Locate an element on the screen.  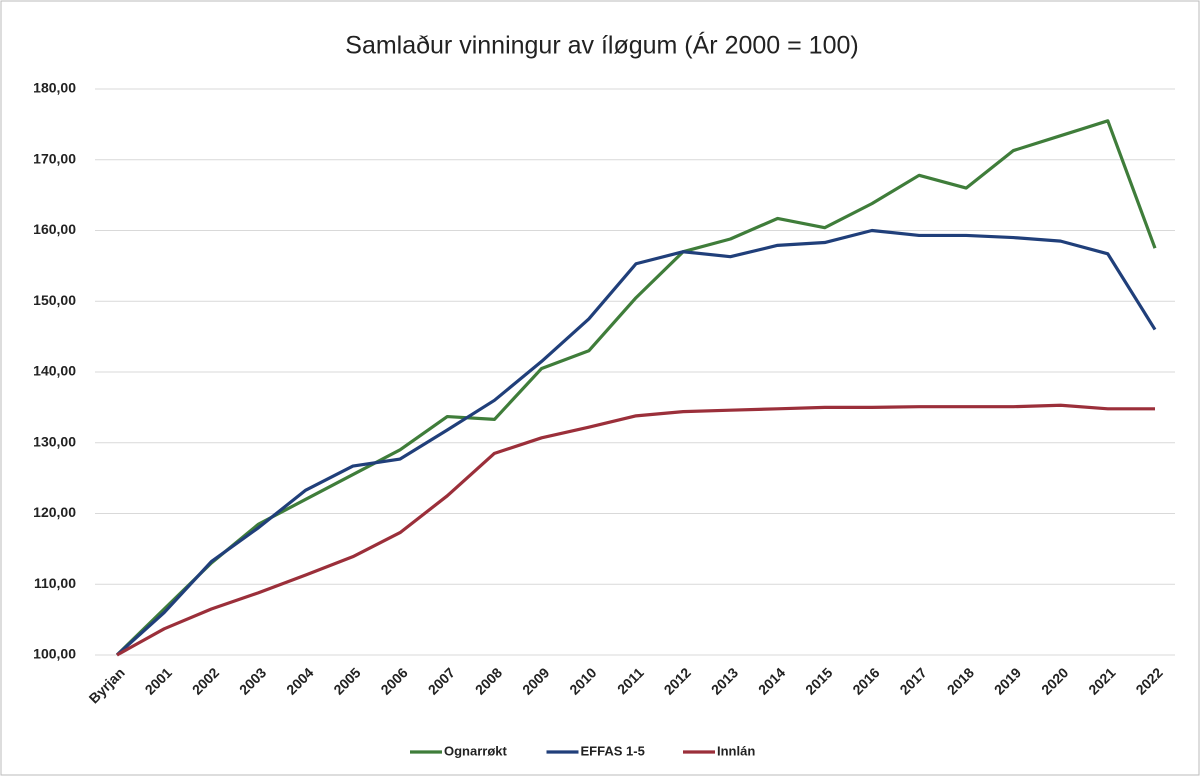
legend-label: Ognarrøkt is located at coordinates (476, 750).